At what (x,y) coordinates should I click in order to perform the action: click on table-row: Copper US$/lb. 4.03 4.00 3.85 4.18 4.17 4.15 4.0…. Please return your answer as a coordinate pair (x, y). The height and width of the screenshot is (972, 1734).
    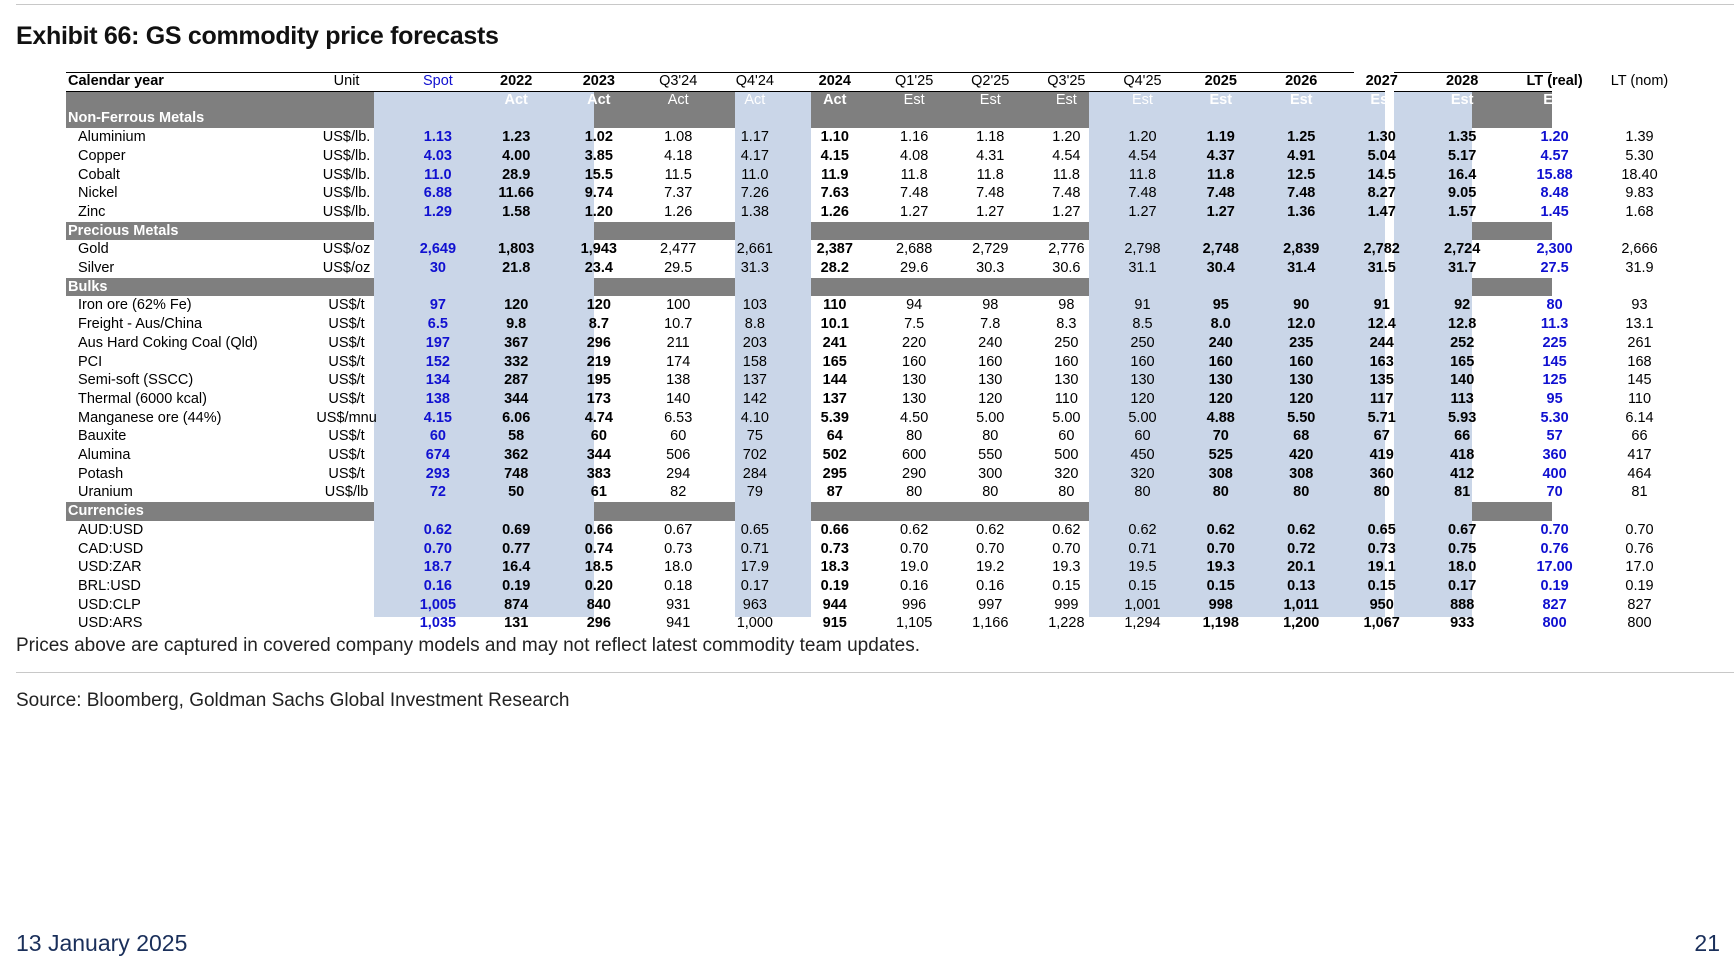
    Looking at the image, I should click on (874, 156).